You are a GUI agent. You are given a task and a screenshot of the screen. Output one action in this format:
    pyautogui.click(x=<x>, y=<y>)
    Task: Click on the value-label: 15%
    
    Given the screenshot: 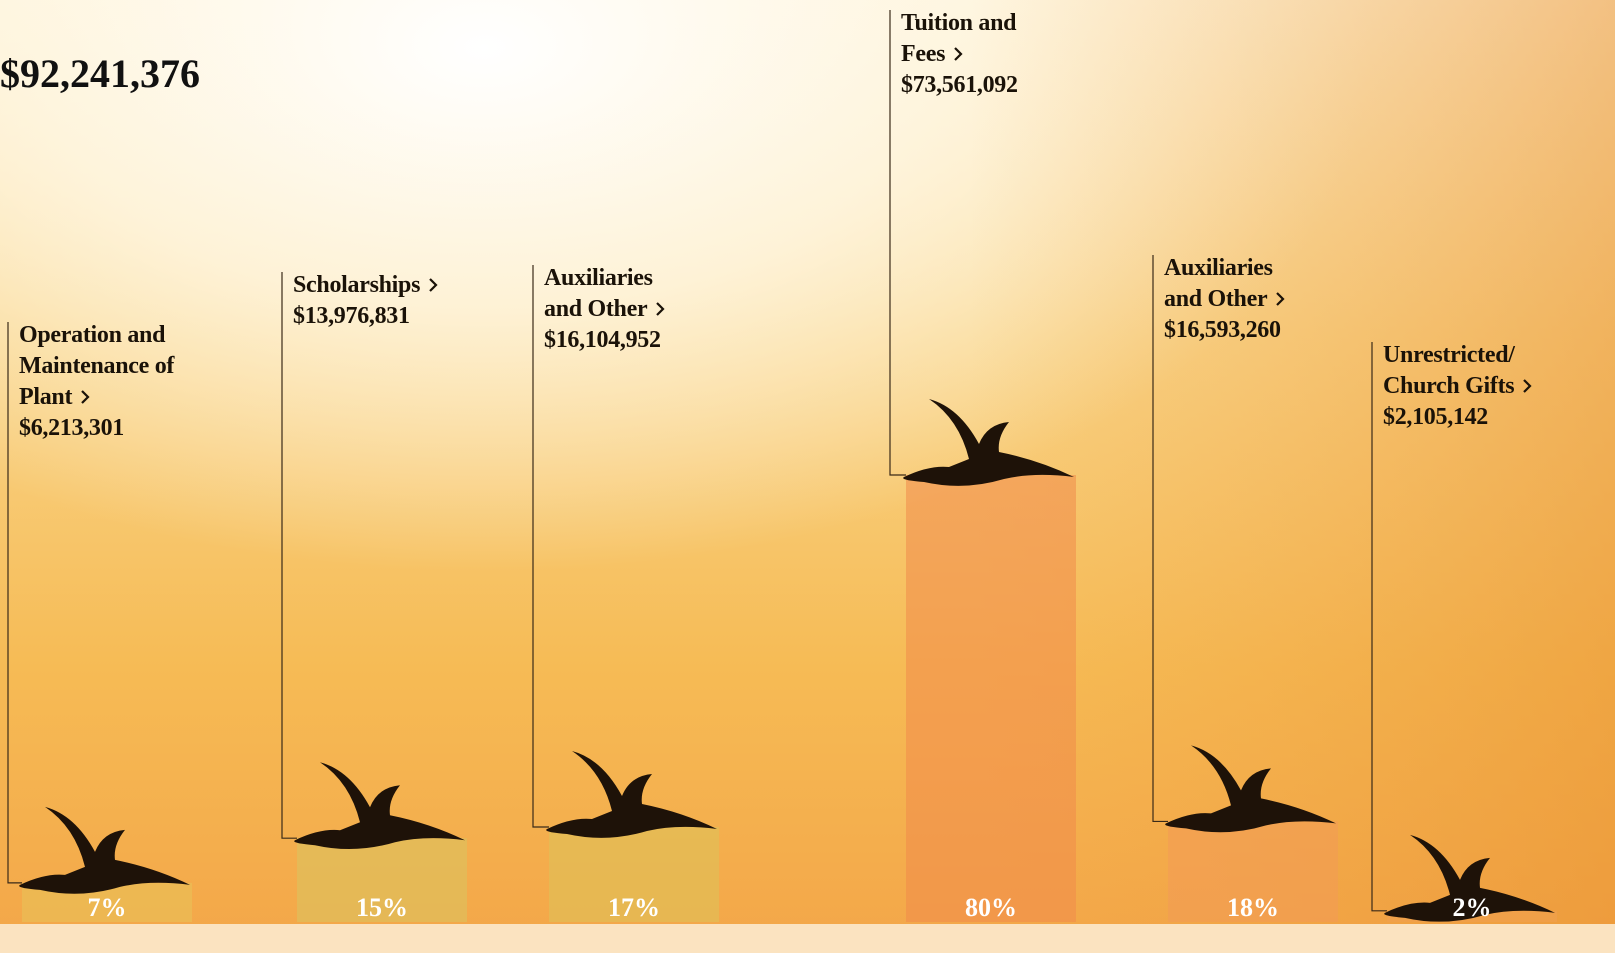 What is the action you would take?
    pyautogui.click(x=382, y=907)
    